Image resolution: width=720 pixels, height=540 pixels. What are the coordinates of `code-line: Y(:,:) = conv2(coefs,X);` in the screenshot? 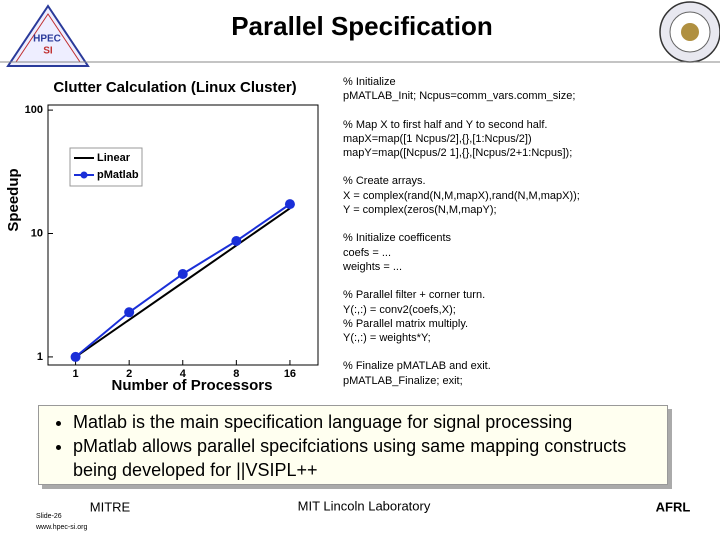 It's located at (399, 309).